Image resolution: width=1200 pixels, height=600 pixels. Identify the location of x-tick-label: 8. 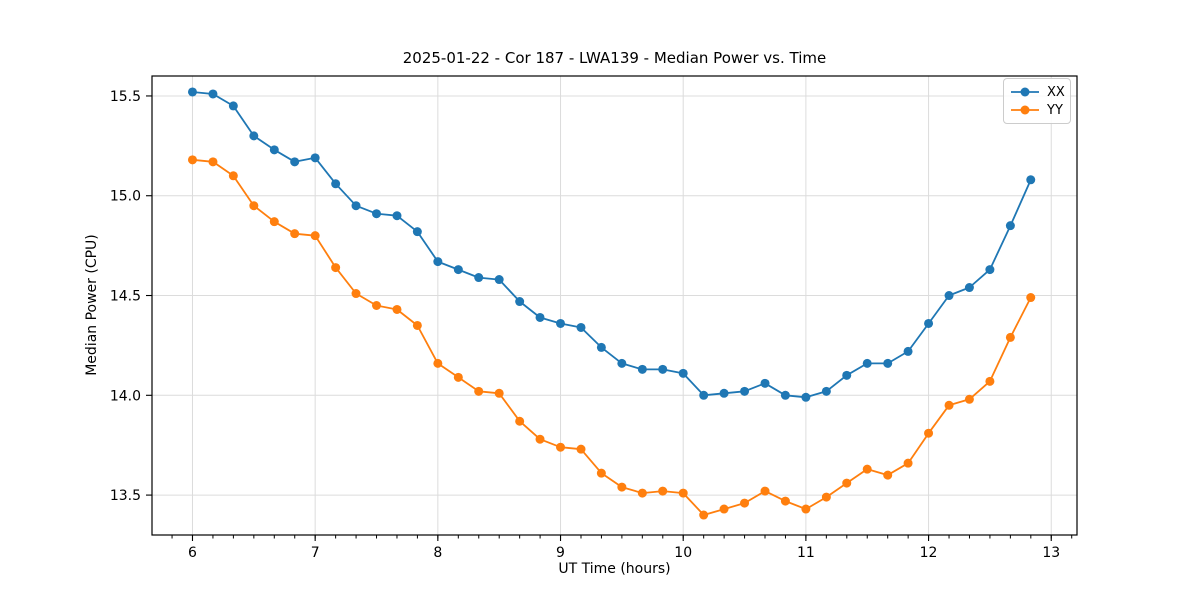
(437, 553).